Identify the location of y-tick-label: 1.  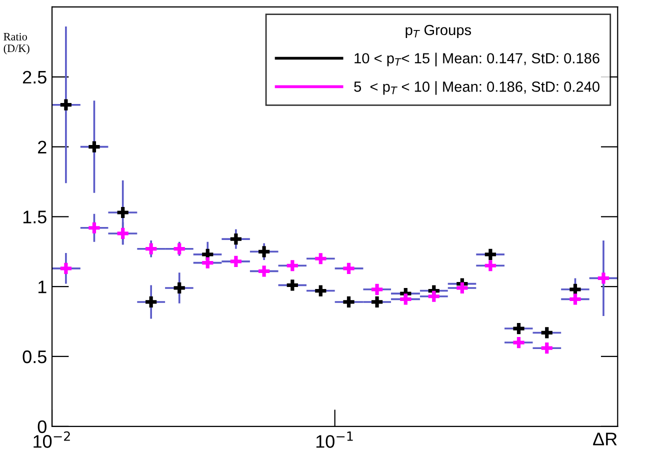
(42, 287).